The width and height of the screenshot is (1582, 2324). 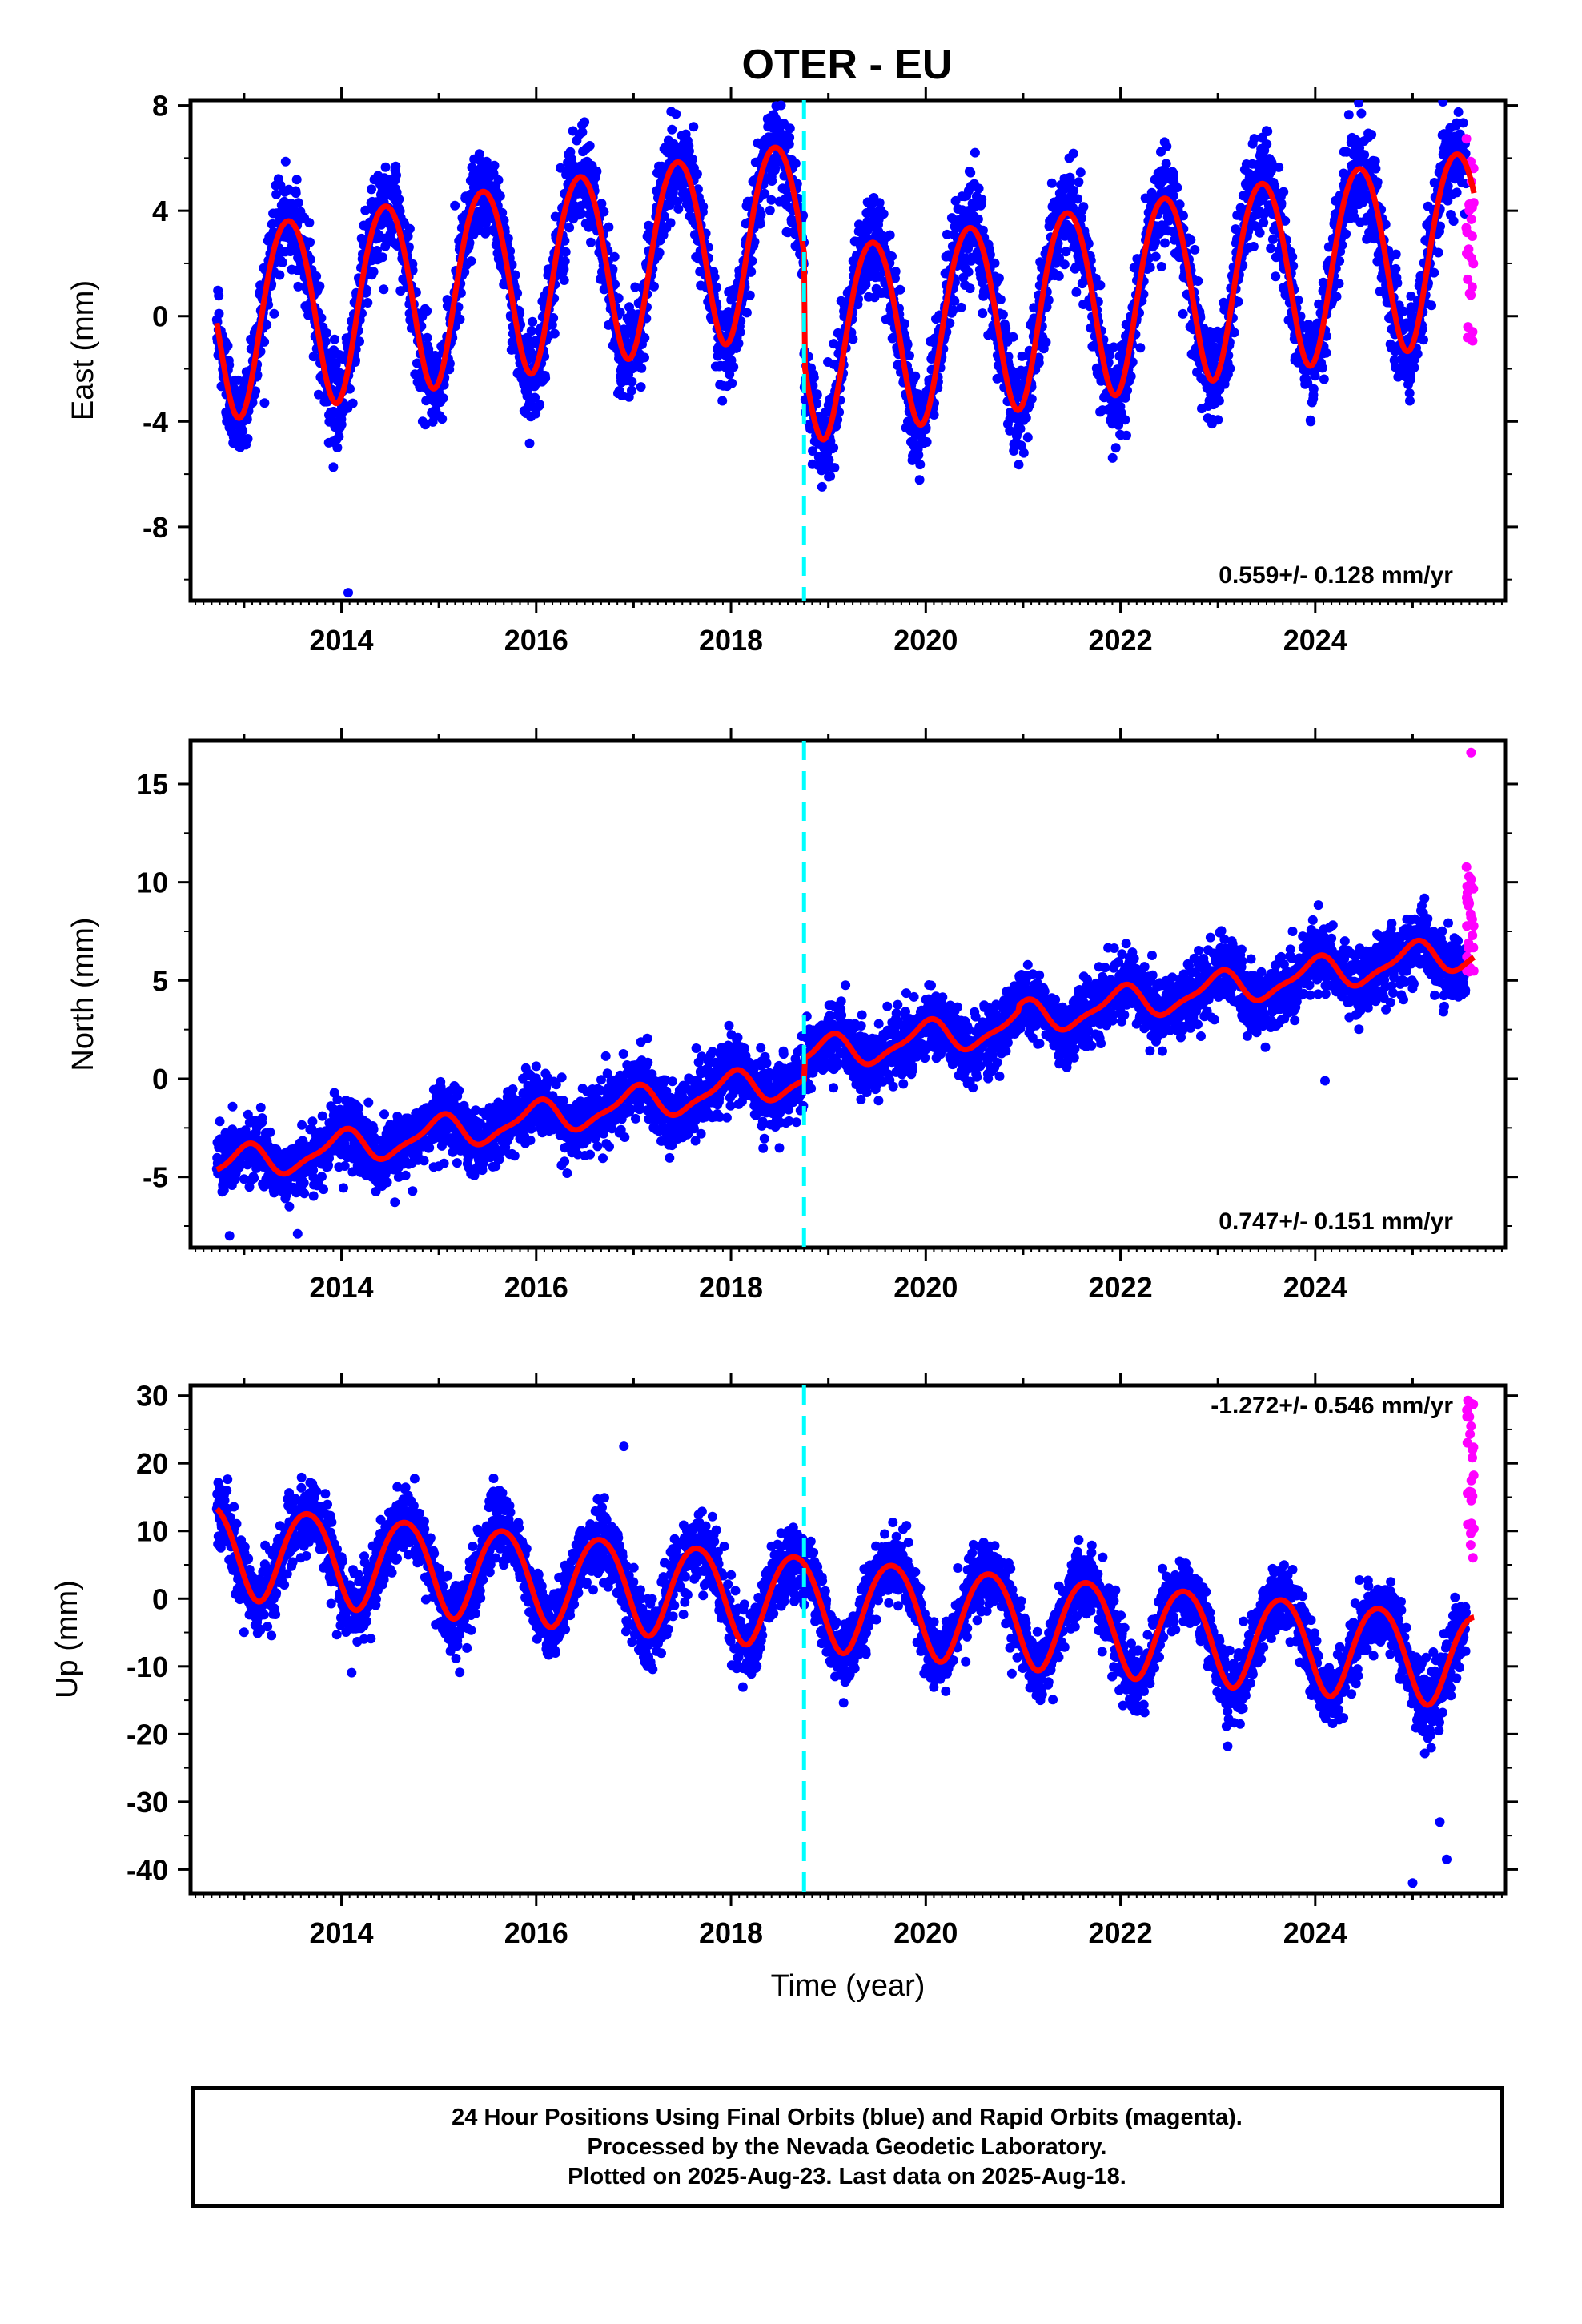 I want to click on y-tick-label: 0, so click(x=160, y=316).